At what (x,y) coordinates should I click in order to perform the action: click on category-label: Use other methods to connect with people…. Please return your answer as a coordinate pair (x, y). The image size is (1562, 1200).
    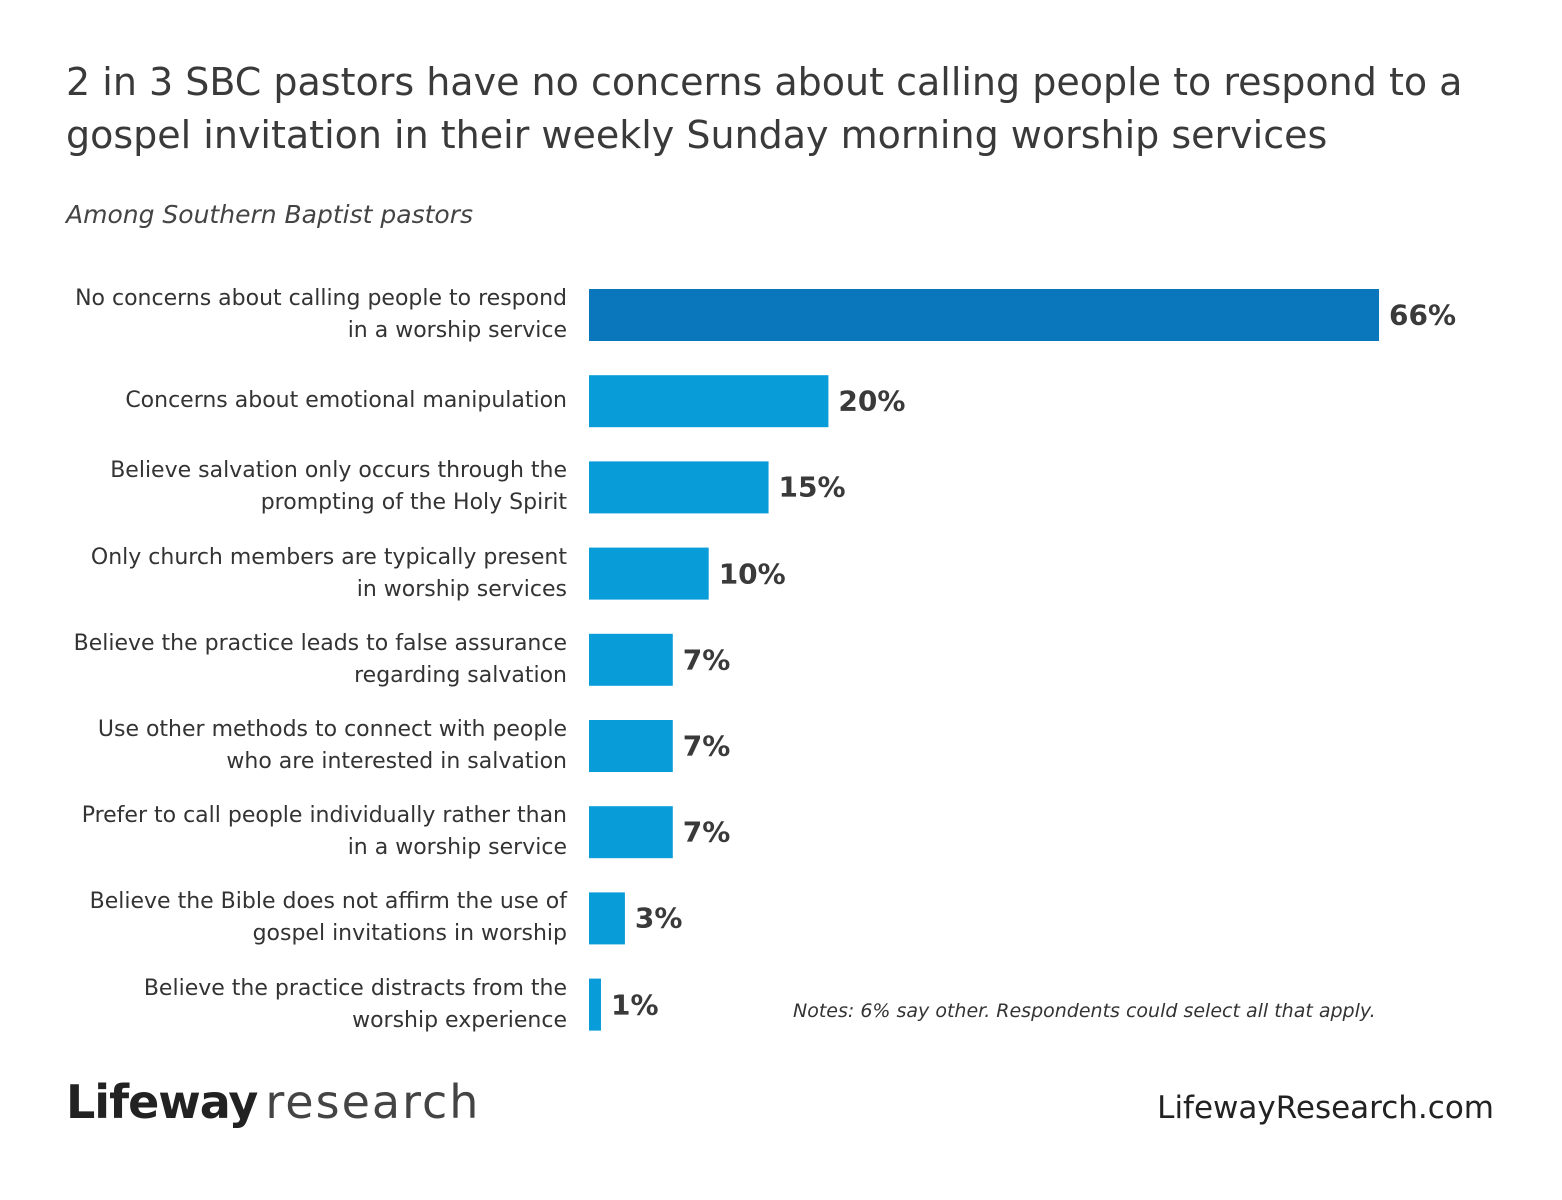
    Looking at the image, I should click on (332, 745).